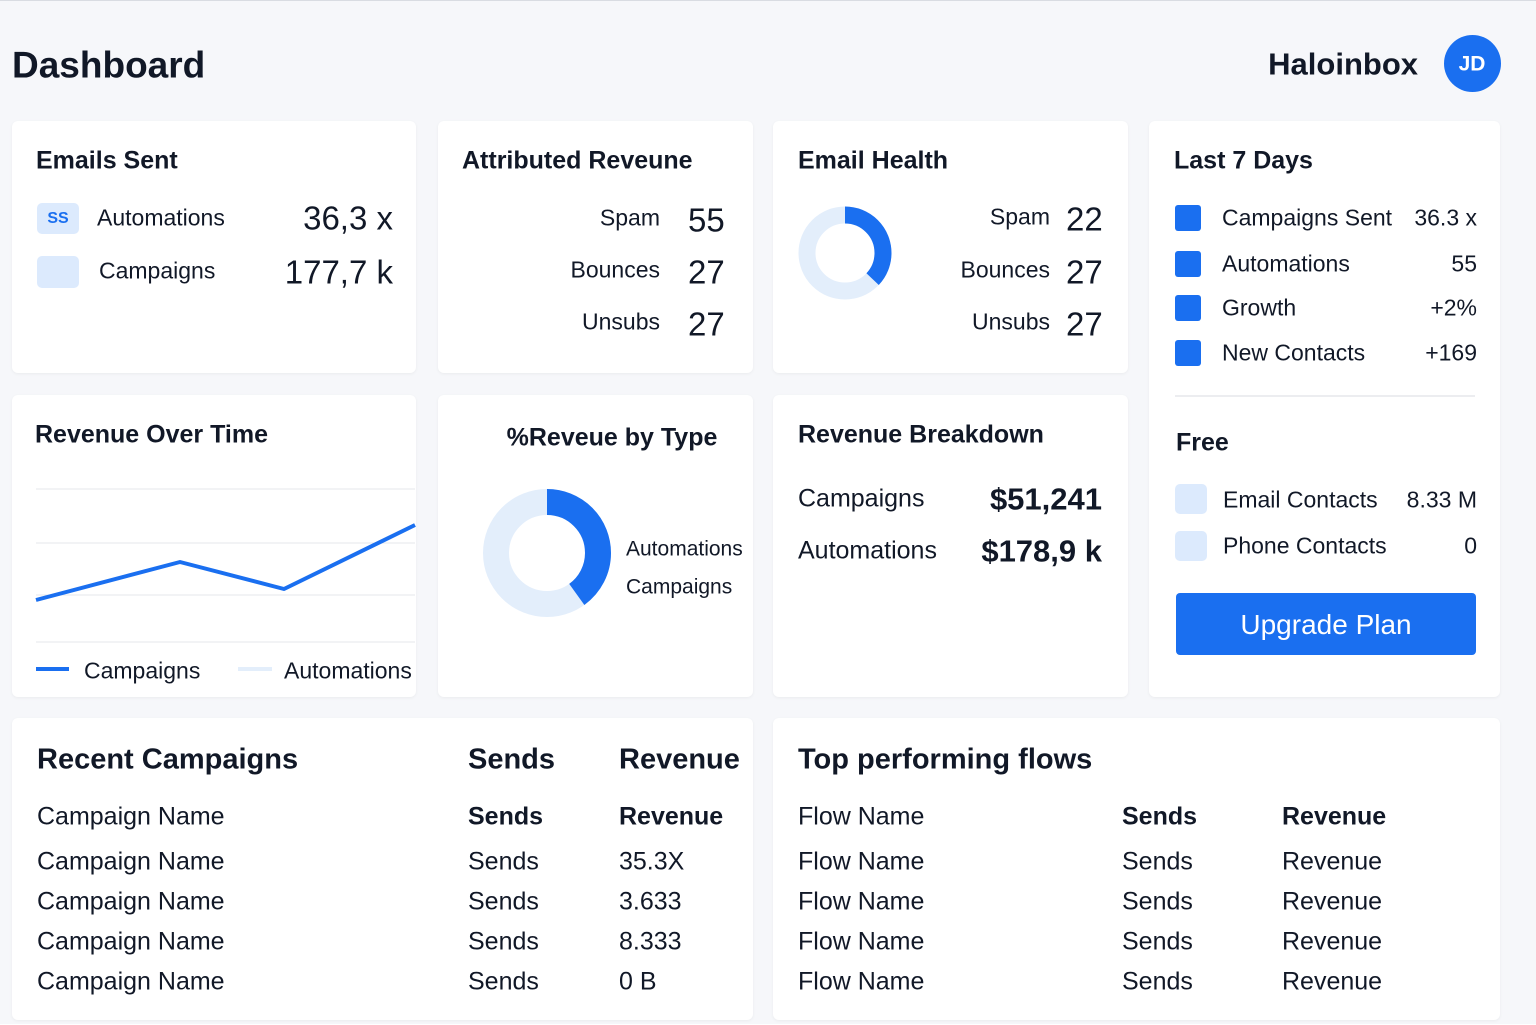 The height and width of the screenshot is (1025, 1536). I want to click on row-value: +169, so click(1451, 352).